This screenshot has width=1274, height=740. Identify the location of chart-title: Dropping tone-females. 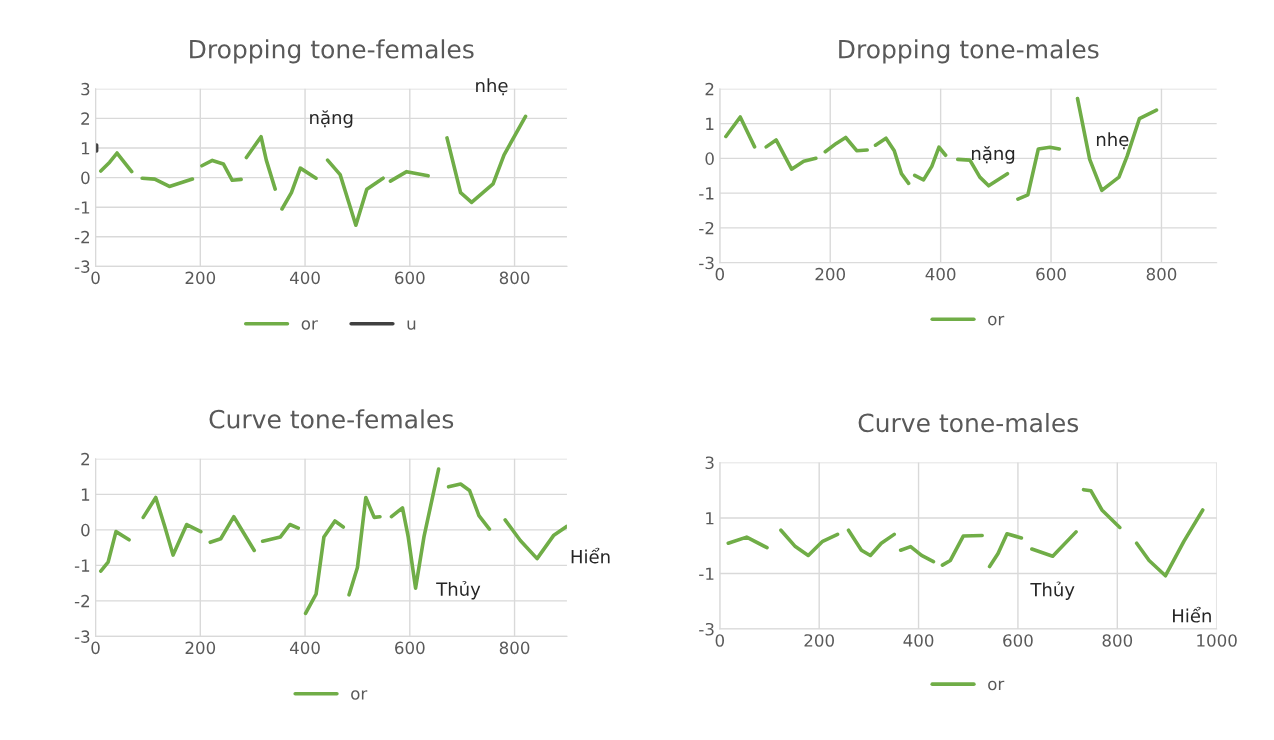
(332, 51).